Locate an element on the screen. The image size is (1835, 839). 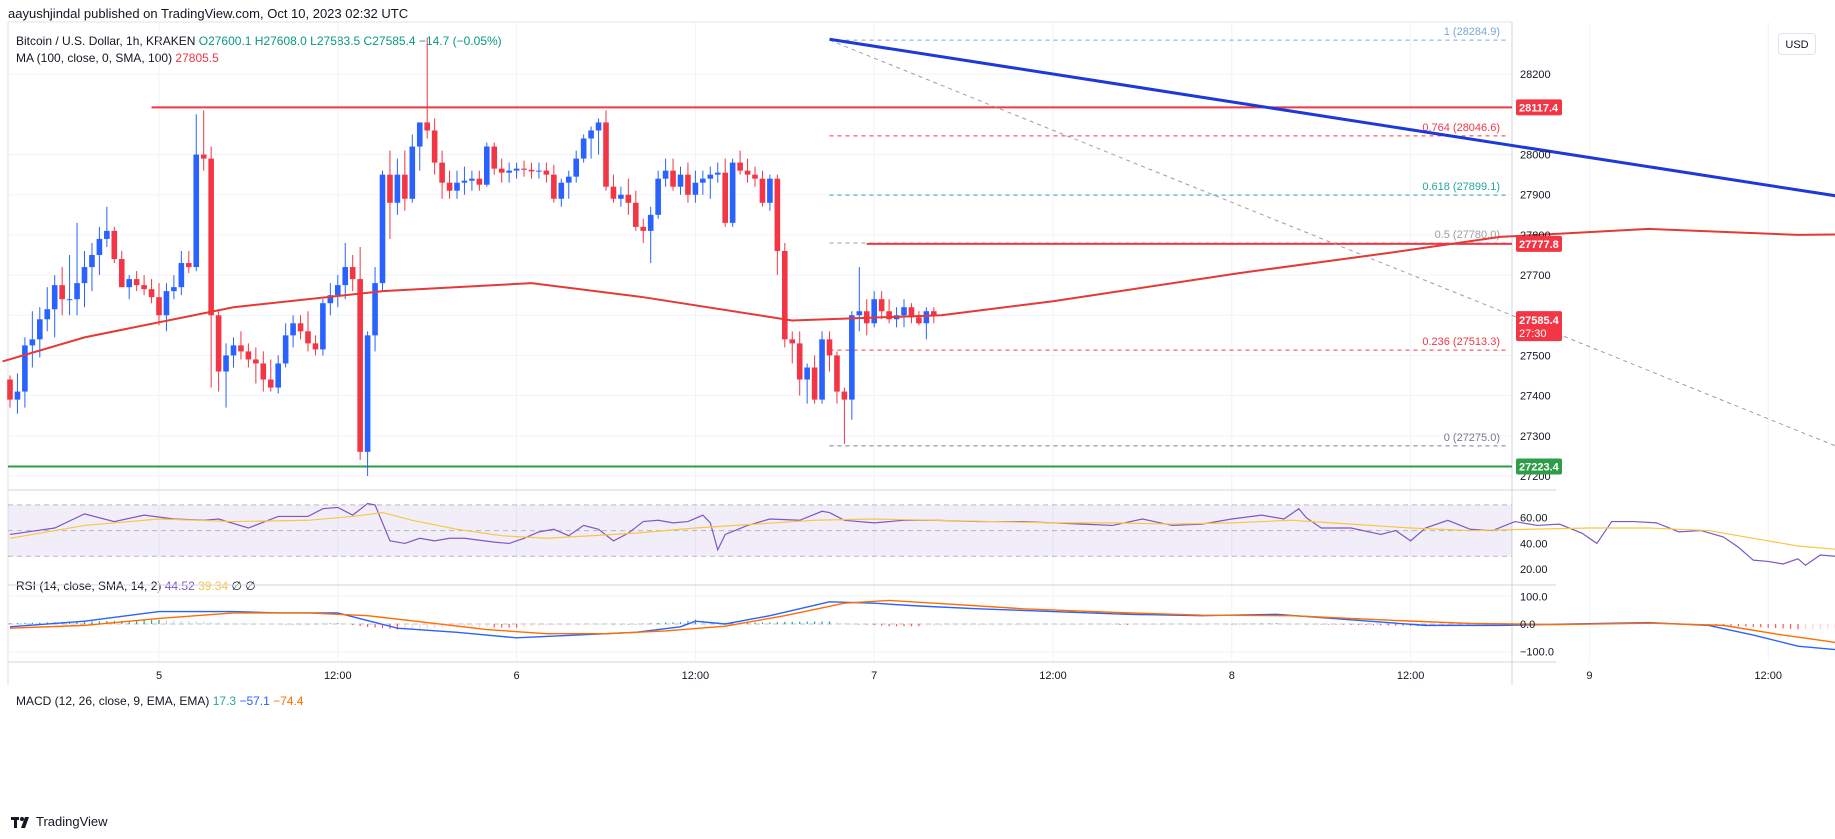
fib-level-label: 0.764 (28046.6) is located at coordinates (1461, 128).